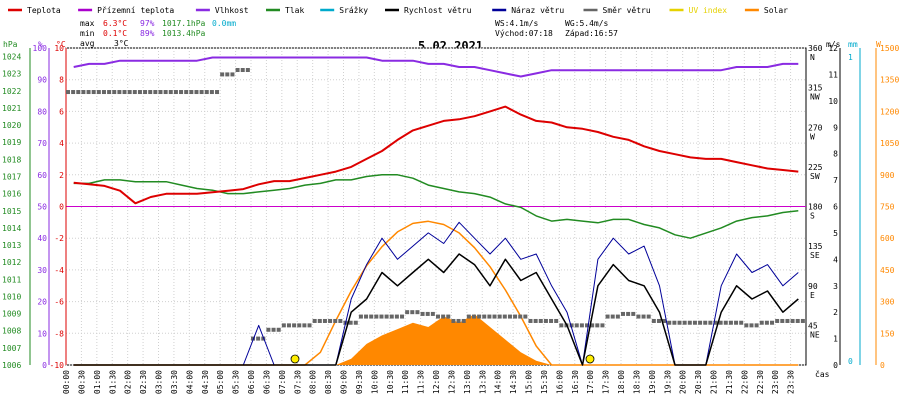  I want to click on x-tick-label: 02:30, so click(143, 382).